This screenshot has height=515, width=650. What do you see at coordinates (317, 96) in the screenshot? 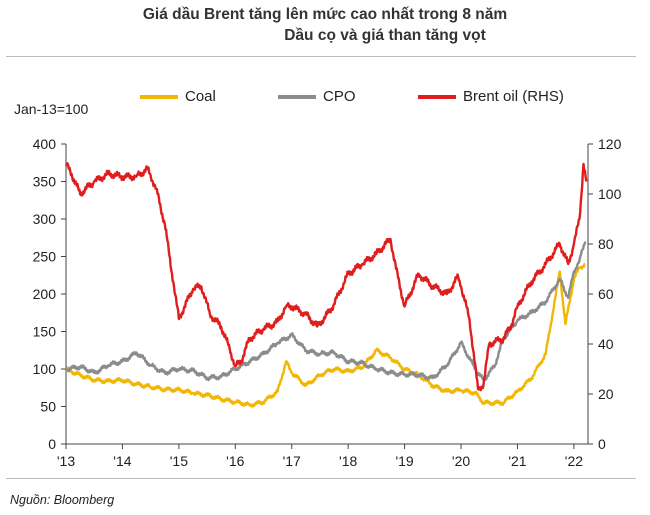
I see `legend-item-cpo: CPO` at bounding box center [317, 96].